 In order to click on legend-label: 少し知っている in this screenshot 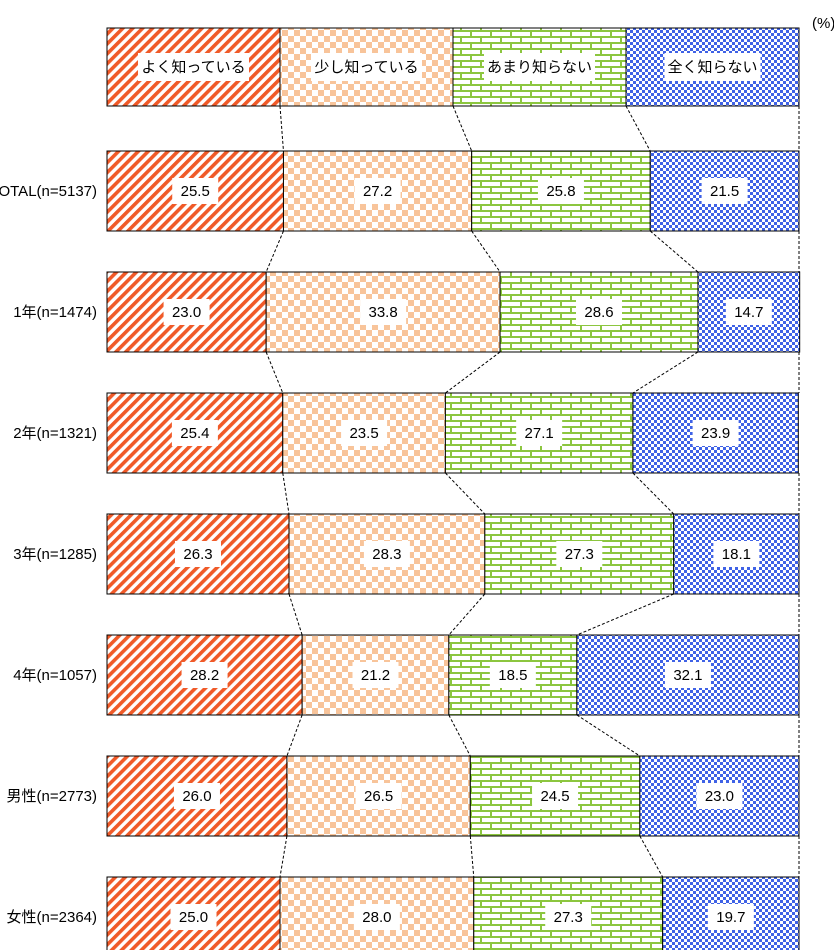, I will do `click(366, 67)`.